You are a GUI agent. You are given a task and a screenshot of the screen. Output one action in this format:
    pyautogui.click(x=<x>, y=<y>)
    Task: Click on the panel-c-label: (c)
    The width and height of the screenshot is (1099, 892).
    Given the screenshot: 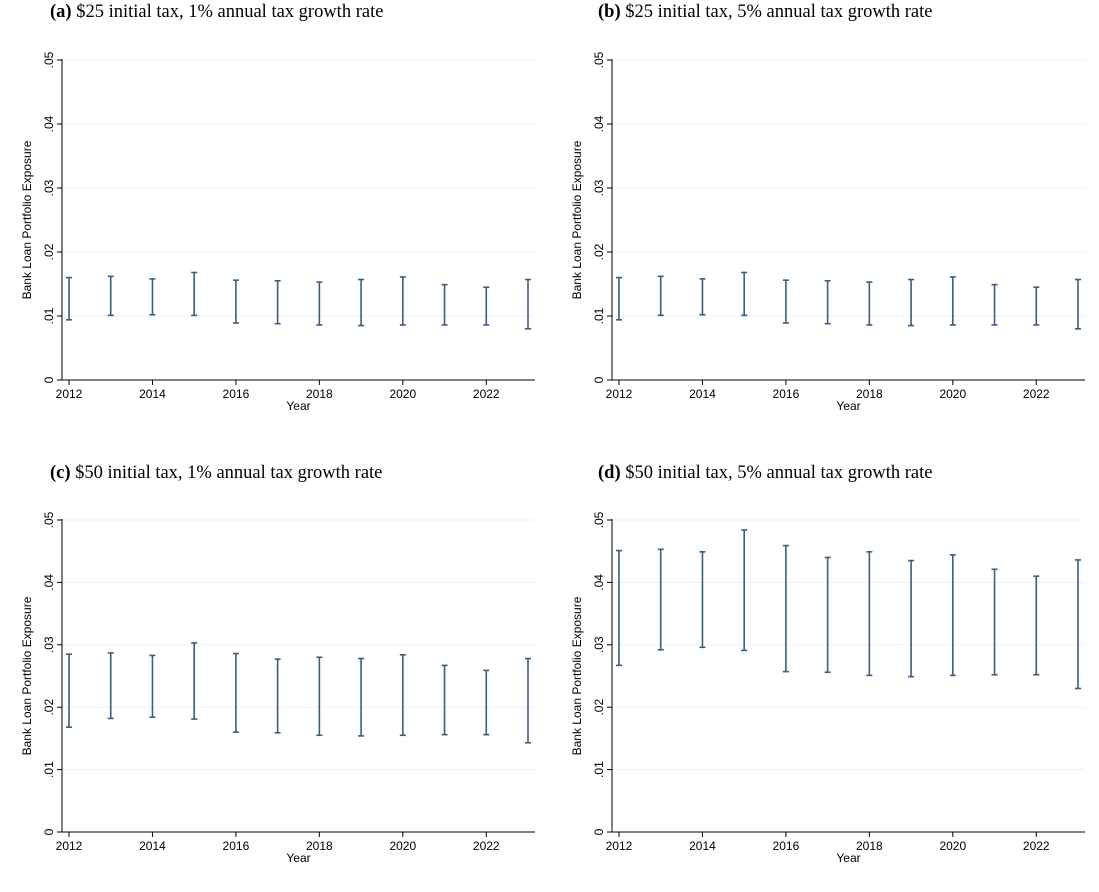 What is the action you would take?
    pyautogui.click(x=60, y=473)
    